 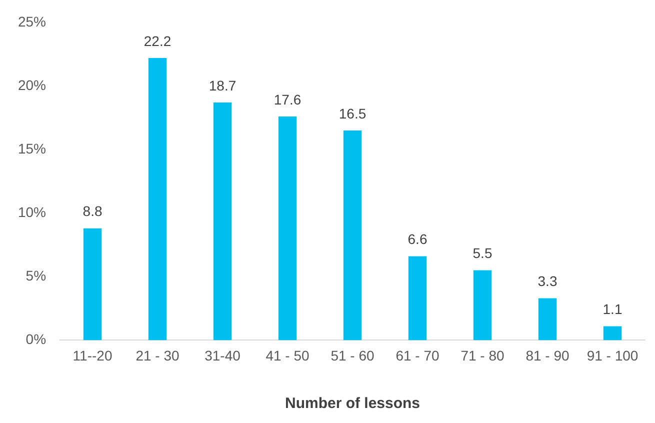 I want to click on y-tick-label: 15%, so click(x=32, y=148).